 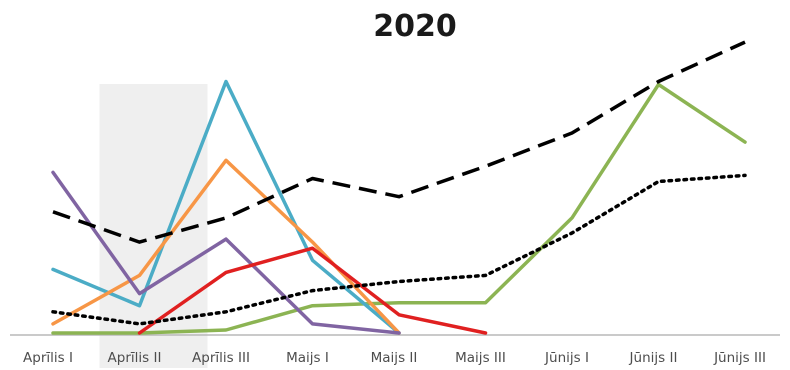 What do you see at coordinates (135, 358) in the screenshot?
I see `x-tick-label: Aprīlis II` at bounding box center [135, 358].